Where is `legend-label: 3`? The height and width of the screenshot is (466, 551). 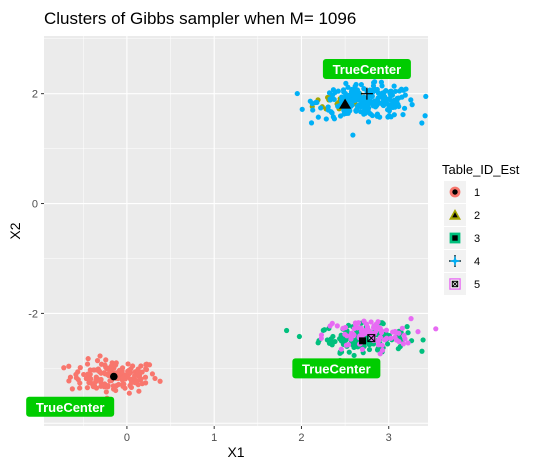
legend-label: 3 is located at coordinates (477, 239).